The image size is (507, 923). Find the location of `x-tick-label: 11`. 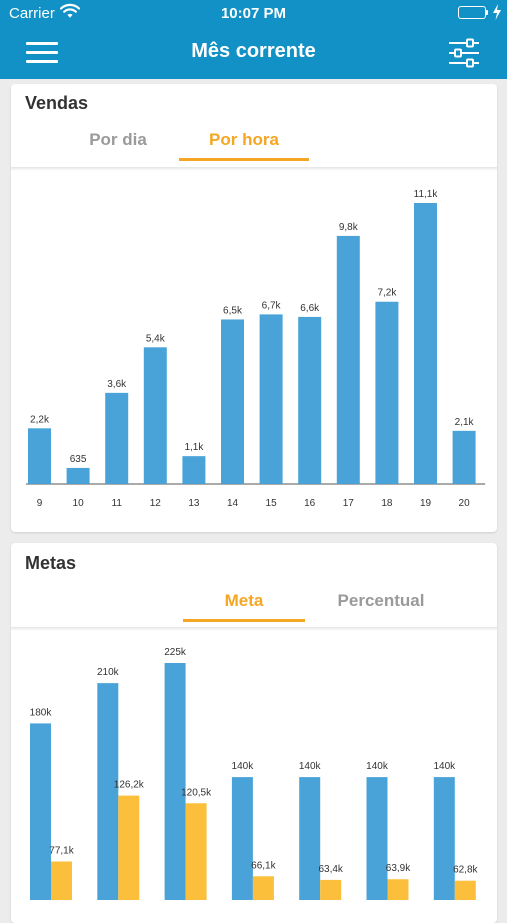

x-tick-label: 11 is located at coordinates (117, 503).